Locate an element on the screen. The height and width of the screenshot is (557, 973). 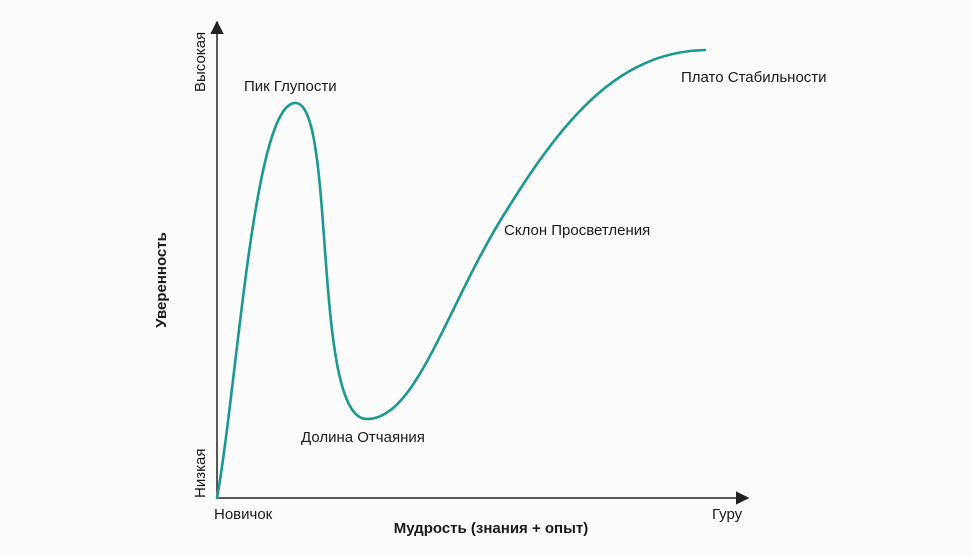
stage-slope-label: Склон Просветления is located at coordinates (577, 230).